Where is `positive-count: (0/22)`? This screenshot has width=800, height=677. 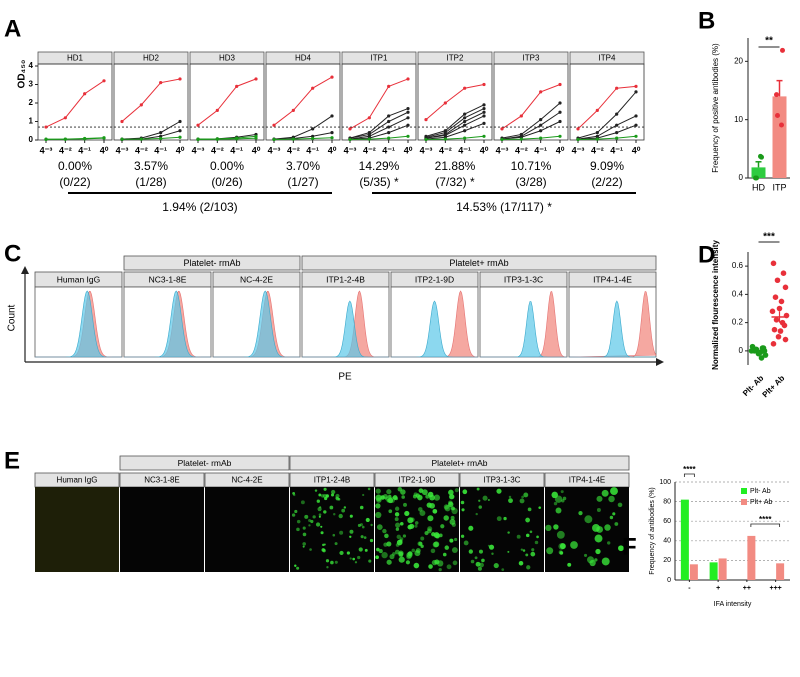 positive-count: (0/22) is located at coordinates (74, 182).